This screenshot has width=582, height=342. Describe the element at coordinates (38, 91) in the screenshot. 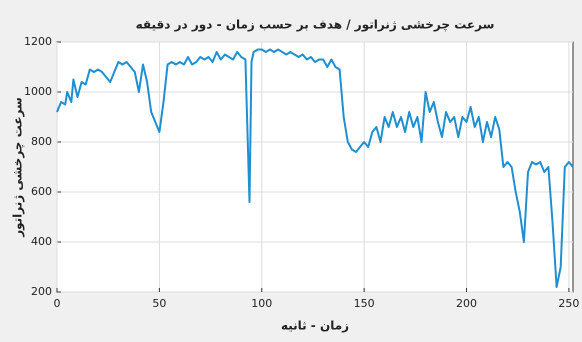

I see `y-tick-label: 1000` at that location.